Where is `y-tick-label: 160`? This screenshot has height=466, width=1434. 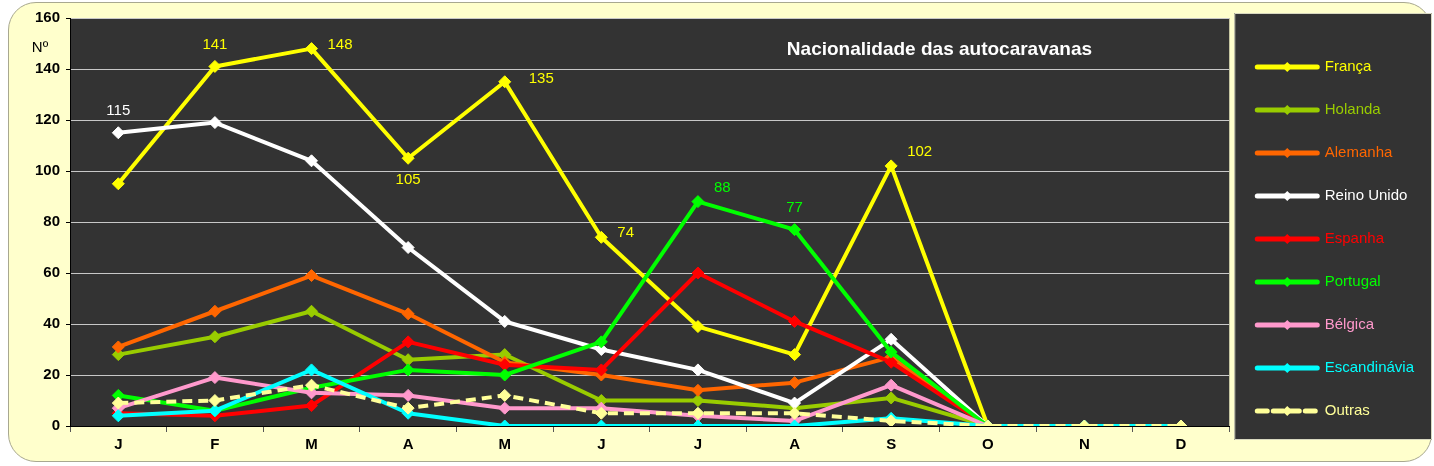 y-tick-label: 160 is located at coordinates (47, 17).